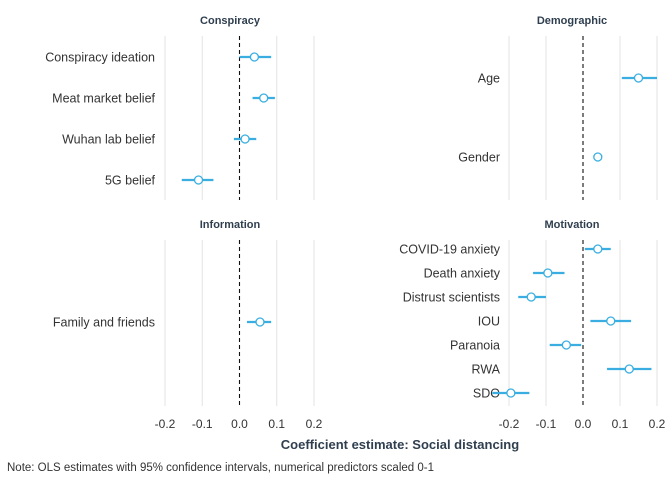  What do you see at coordinates (100, 58) in the screenshot?
I see `predictor-label: Conspiracy ideation` at bounding box center [100, 58].